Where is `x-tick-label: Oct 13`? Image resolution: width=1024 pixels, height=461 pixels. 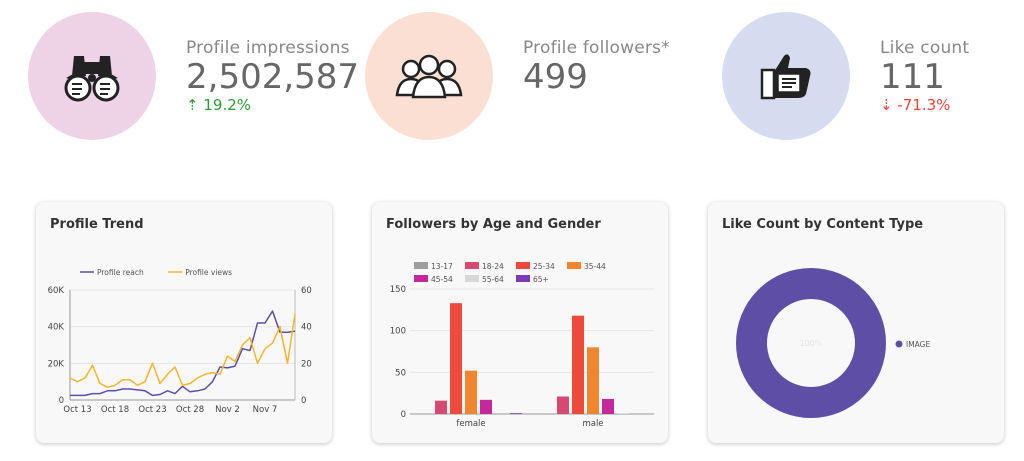 x-tick-label: Oct 13 is located at coordinates (77, 410).